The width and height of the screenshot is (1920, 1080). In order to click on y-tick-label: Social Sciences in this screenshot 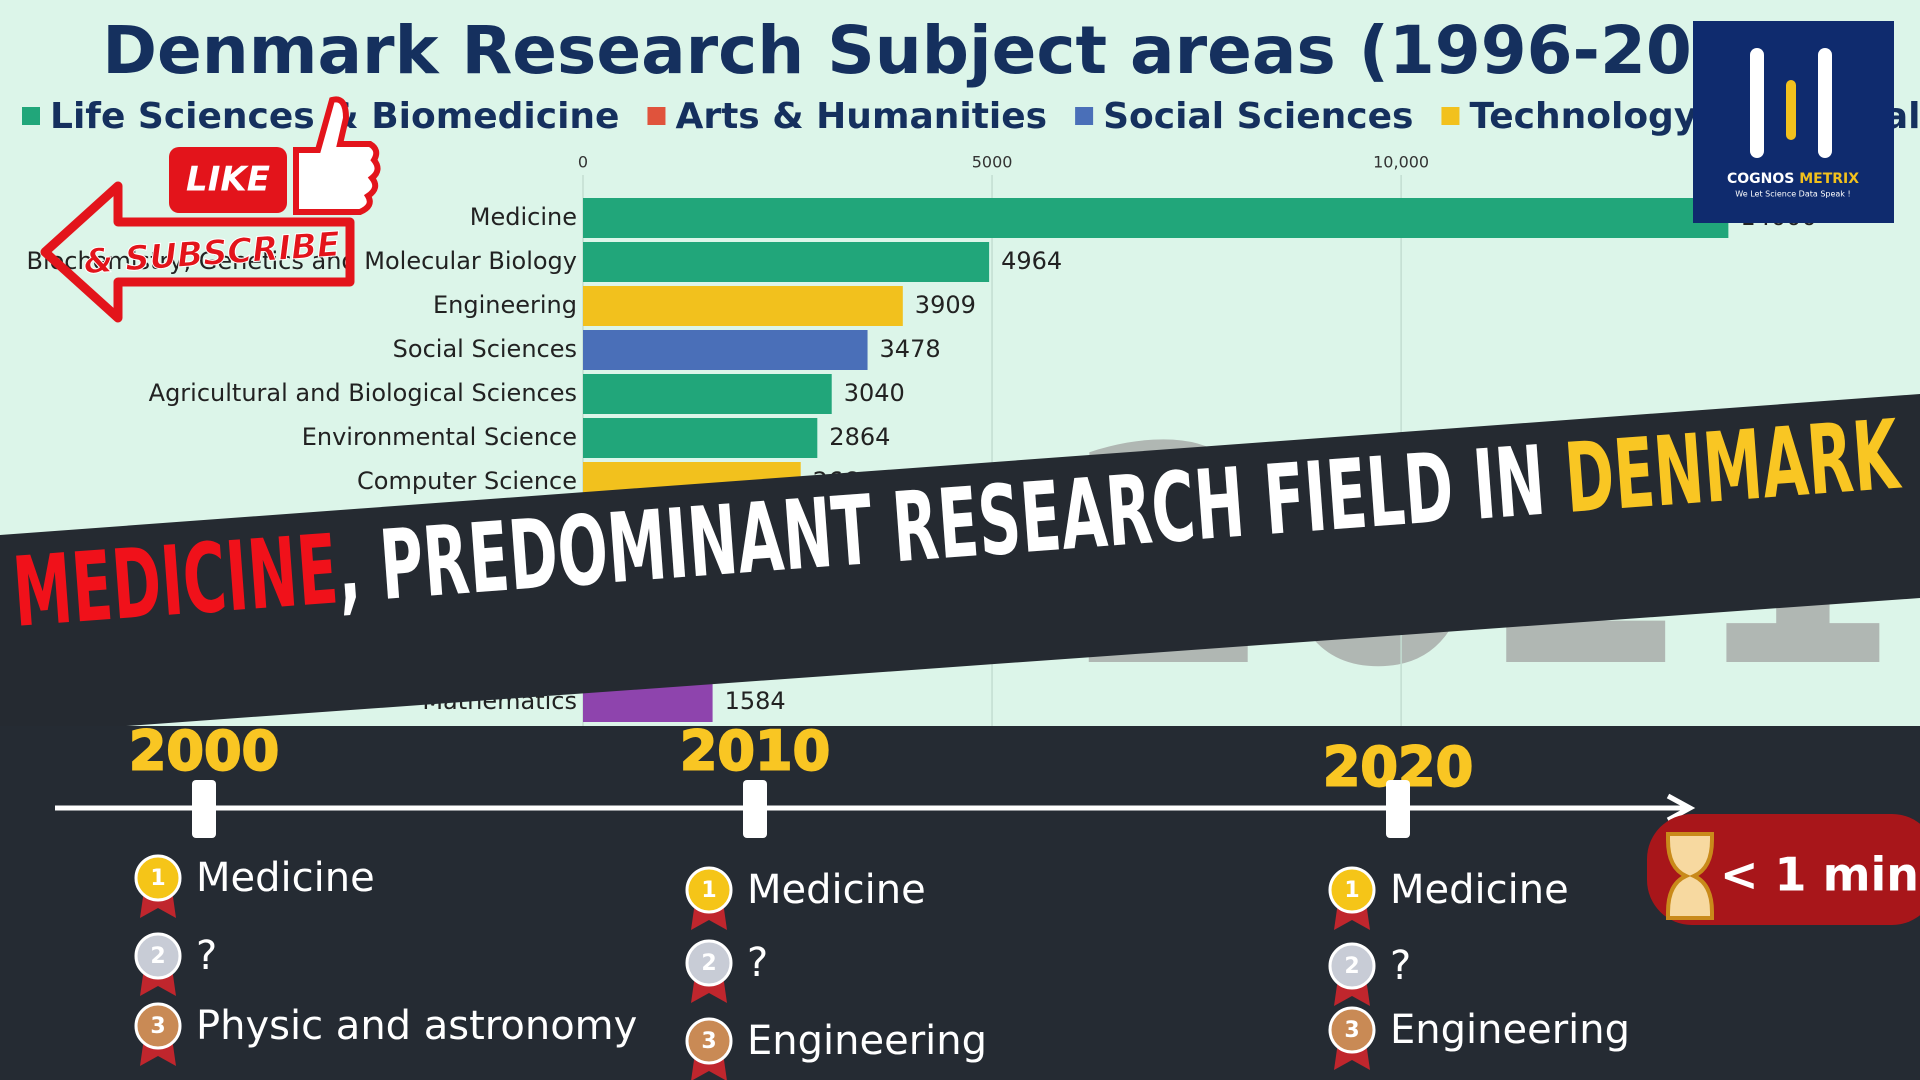, I will do `click(485, 349)`.